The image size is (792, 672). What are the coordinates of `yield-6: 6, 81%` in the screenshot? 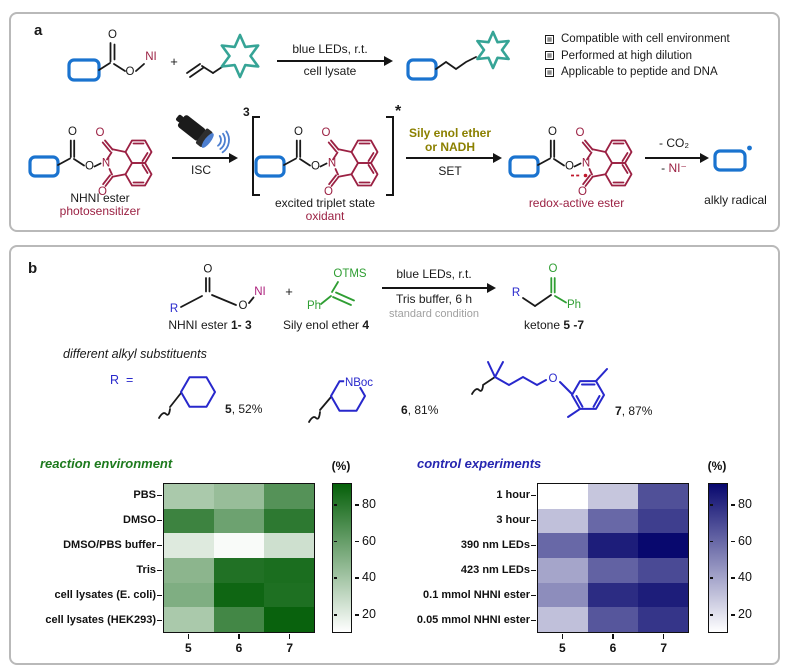 It's located at (419, 410).